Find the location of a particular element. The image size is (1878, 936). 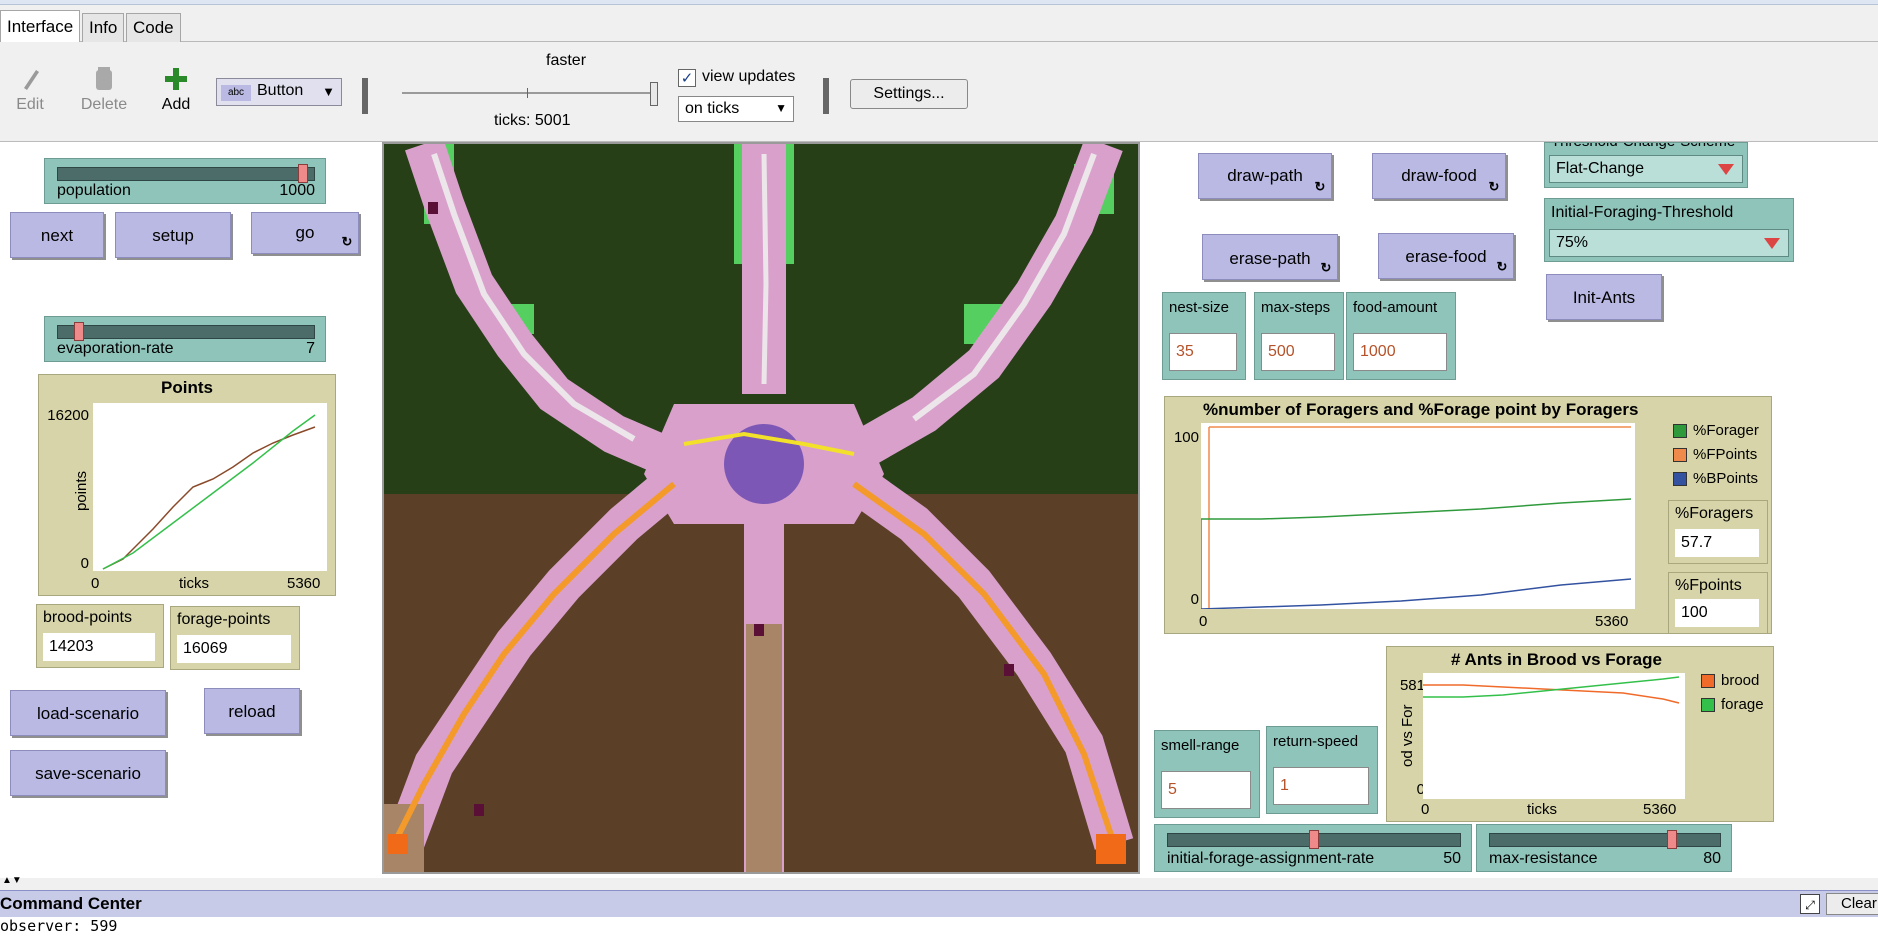

input-label: max-steps is located at coordinates (1296, 307).